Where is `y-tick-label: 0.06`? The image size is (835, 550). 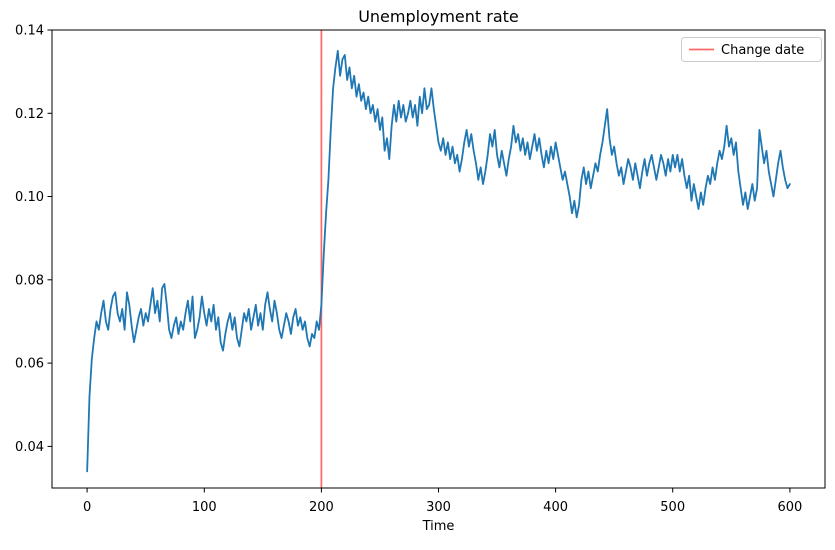 y-tick-label: 0.06 is located at coordinates (29, 364).